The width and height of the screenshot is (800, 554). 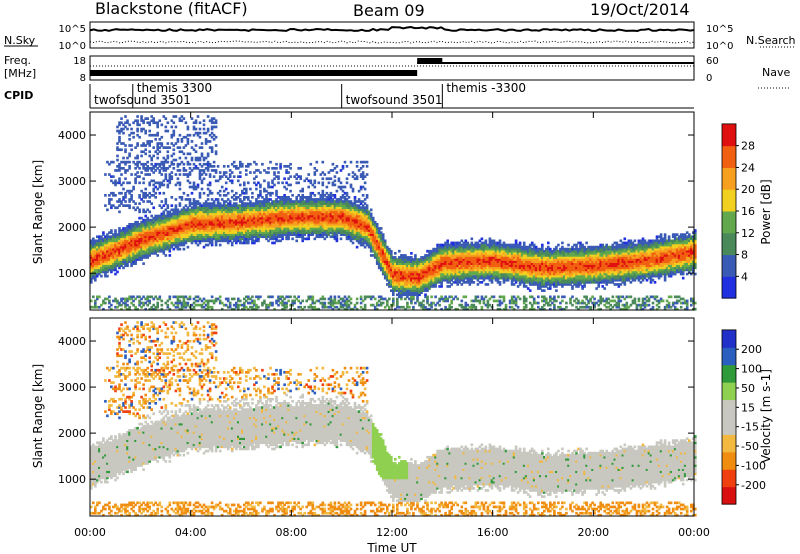 I want to click on noise-right-tick-bottom: 10^0, so click(x=719, y=46).